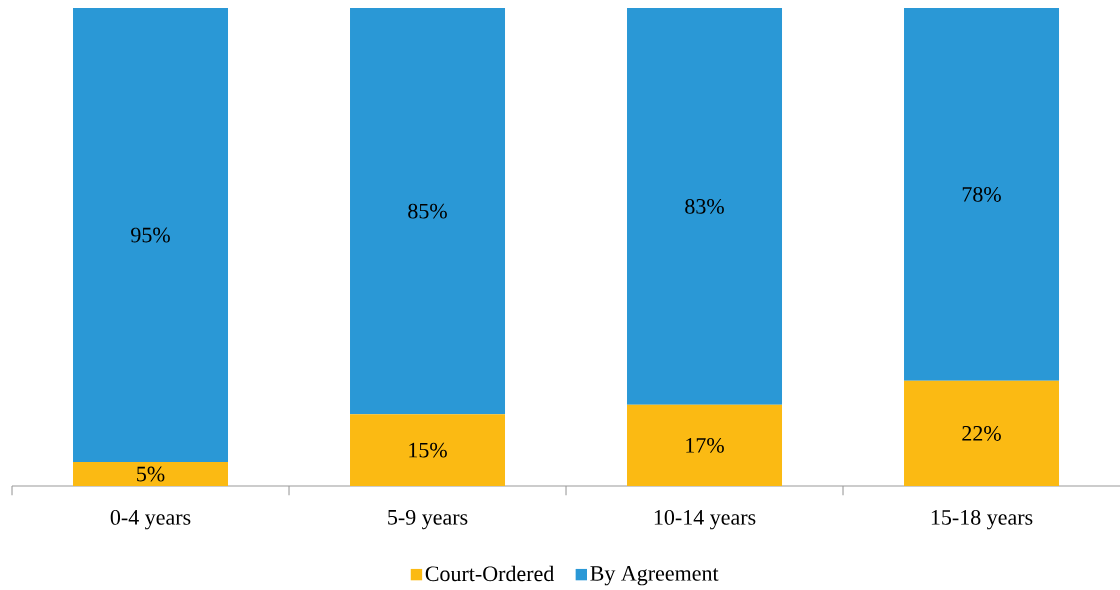 Image resolution: width=1120 pixels, height=590 pixels. I want to click on legend-label: By Agreement, so click(654, 576).